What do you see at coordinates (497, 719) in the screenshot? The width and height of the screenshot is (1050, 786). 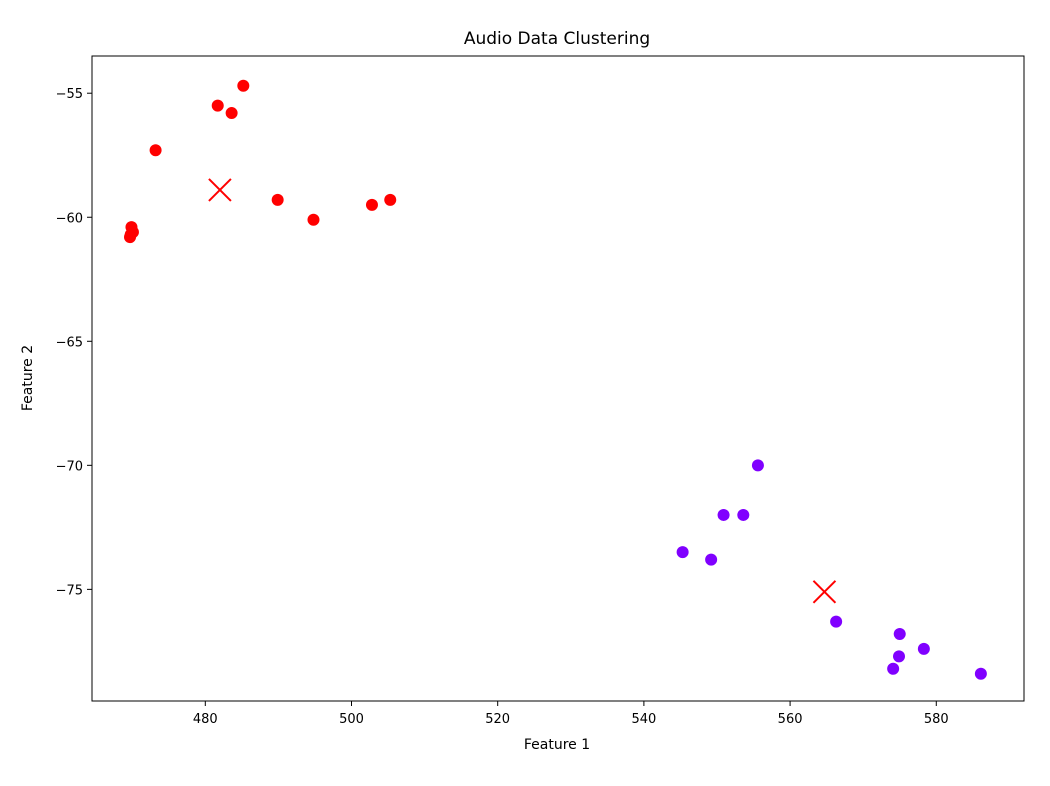 I see `x-tick-label: 520` at bounding box center [497, 719].